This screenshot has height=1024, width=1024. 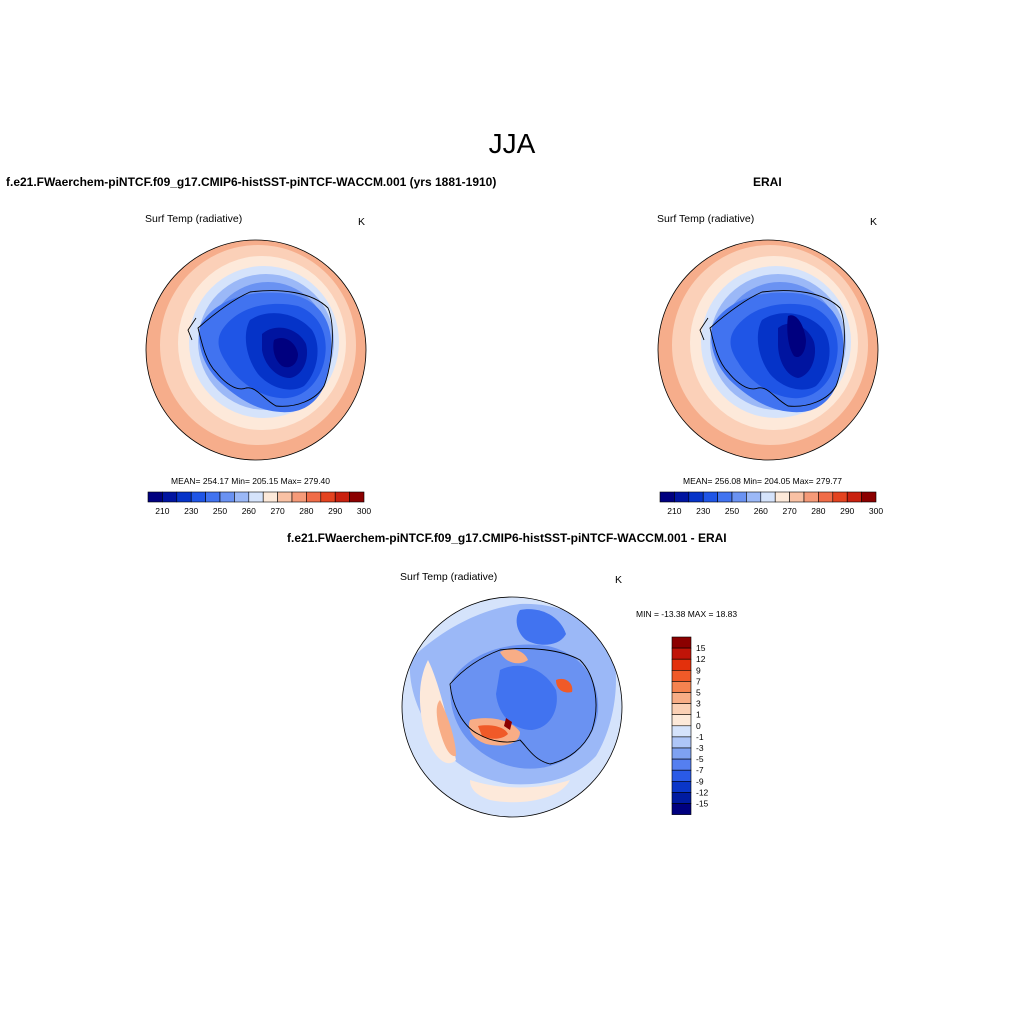 What do you see at coordinates (698, 681) in the screenshot?
I see `diff-colorbar-label: 7` at bounding box center [698, 681].